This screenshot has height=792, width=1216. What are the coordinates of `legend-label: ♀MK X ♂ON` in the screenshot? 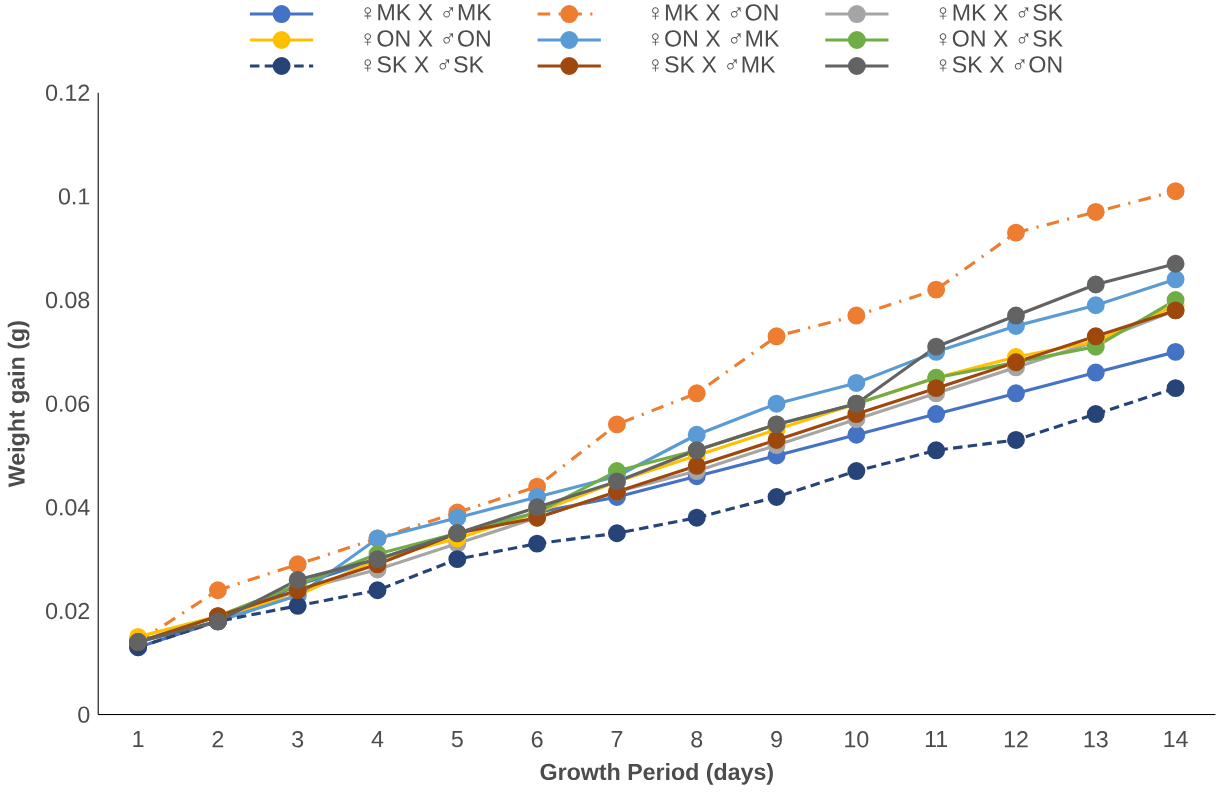 It's located at (715, 12).